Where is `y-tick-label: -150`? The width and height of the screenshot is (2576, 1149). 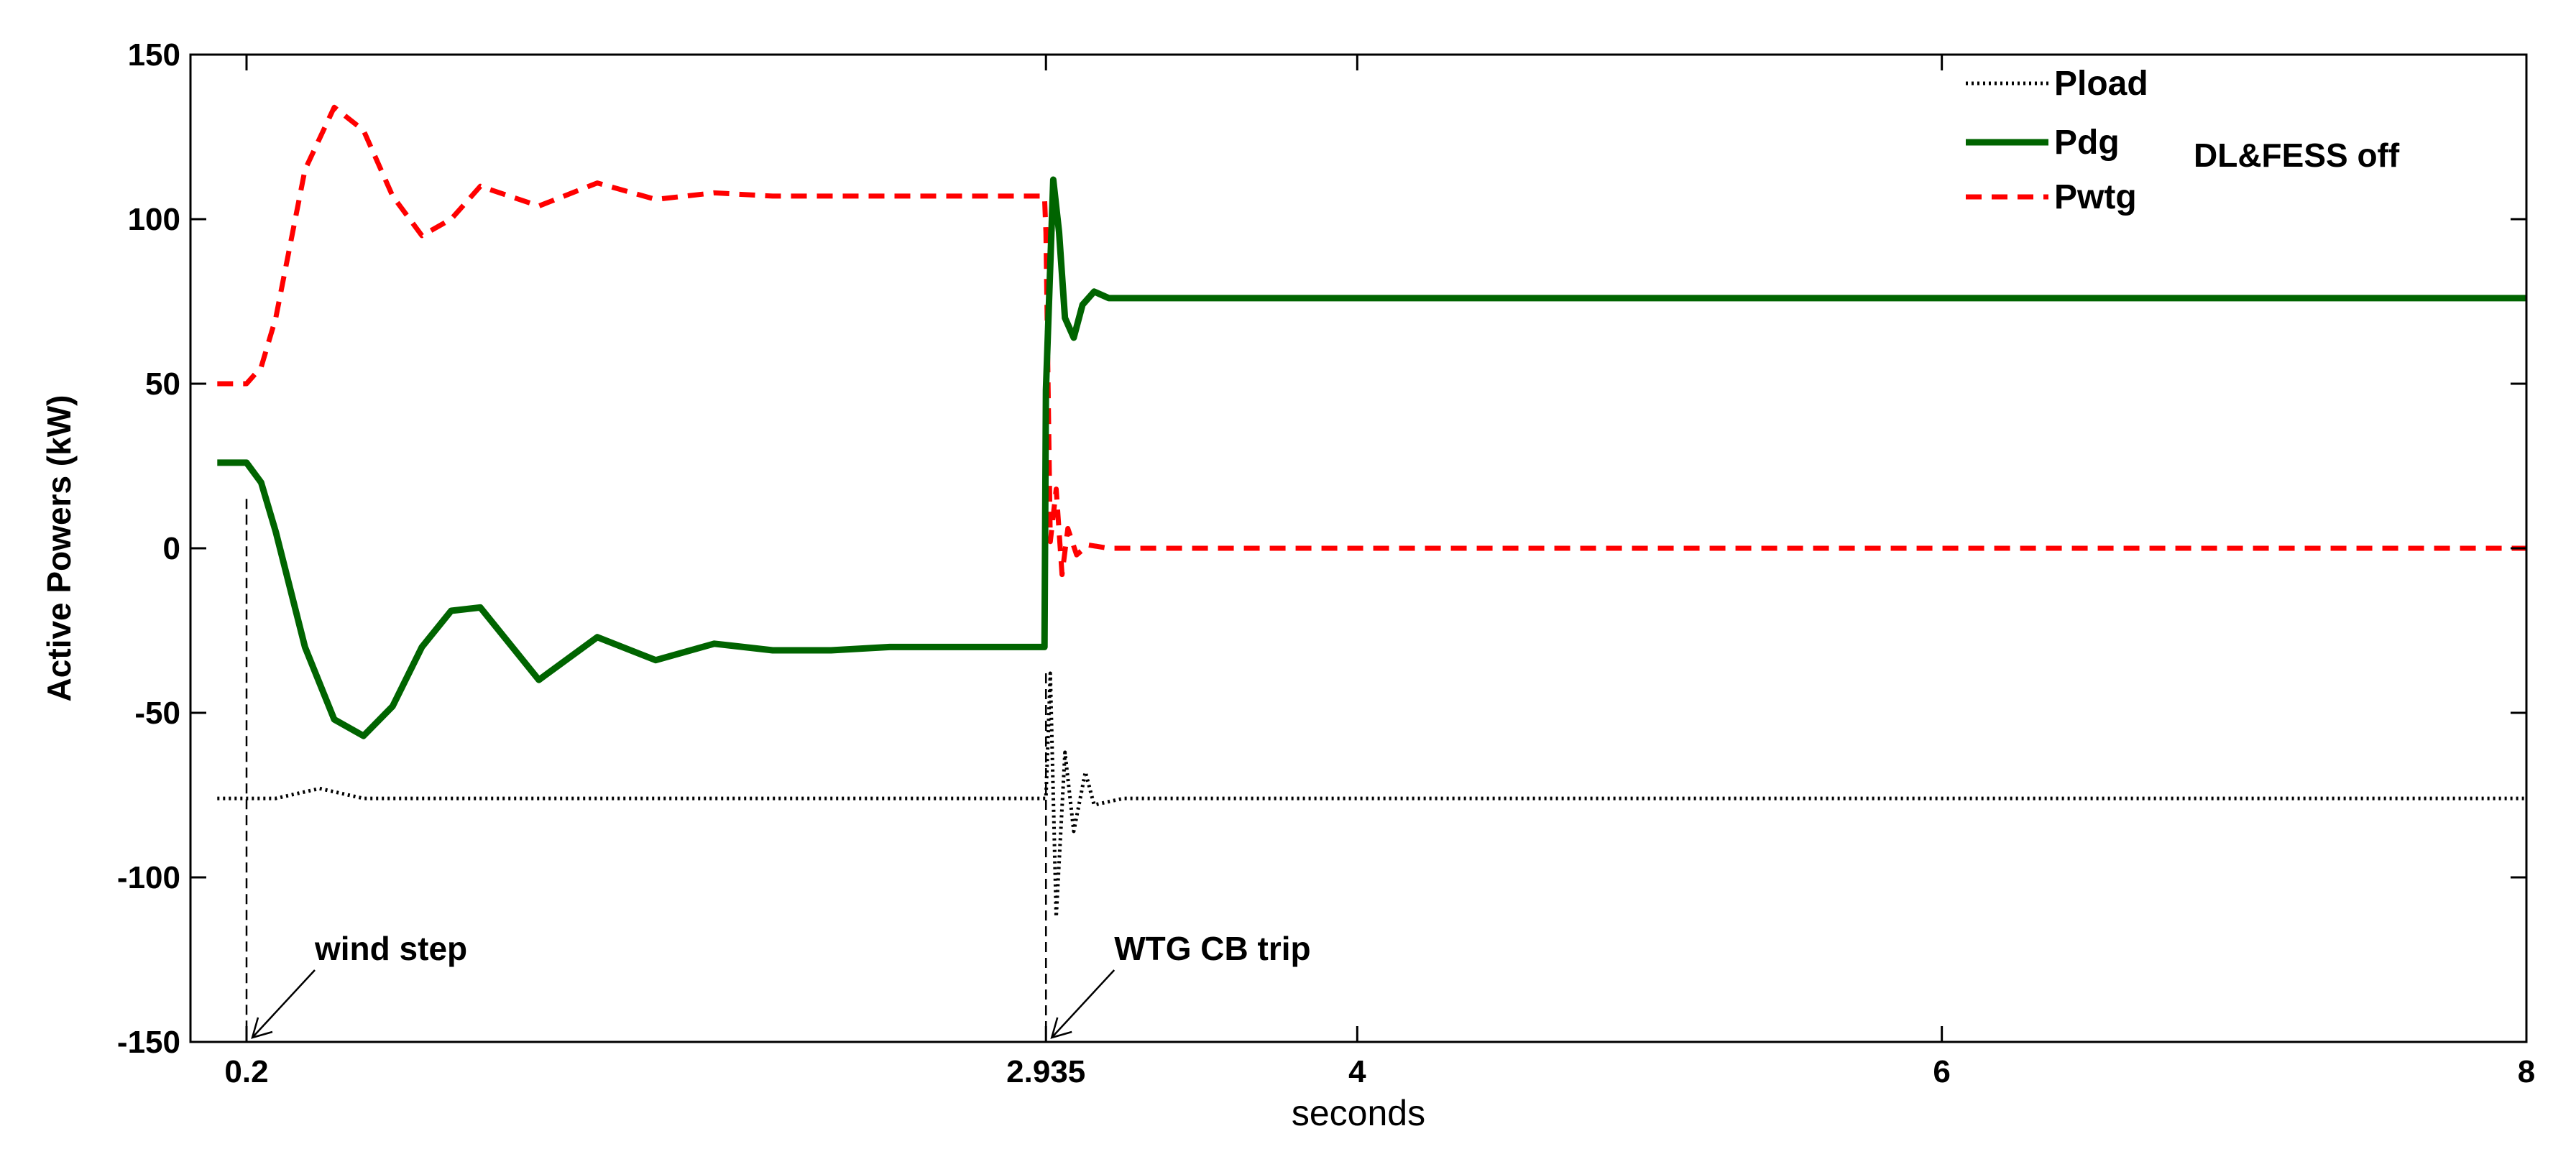 y-tick-label: -150 is located at coordinates (148, 1042).